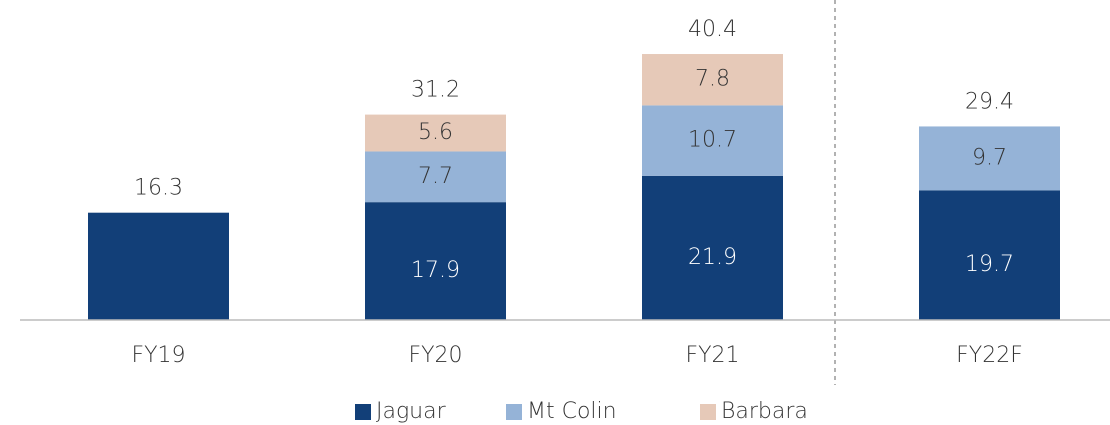 This screenshot has height=425, width=1110. I want to click on data-label: 7.8, so click(712, 79).